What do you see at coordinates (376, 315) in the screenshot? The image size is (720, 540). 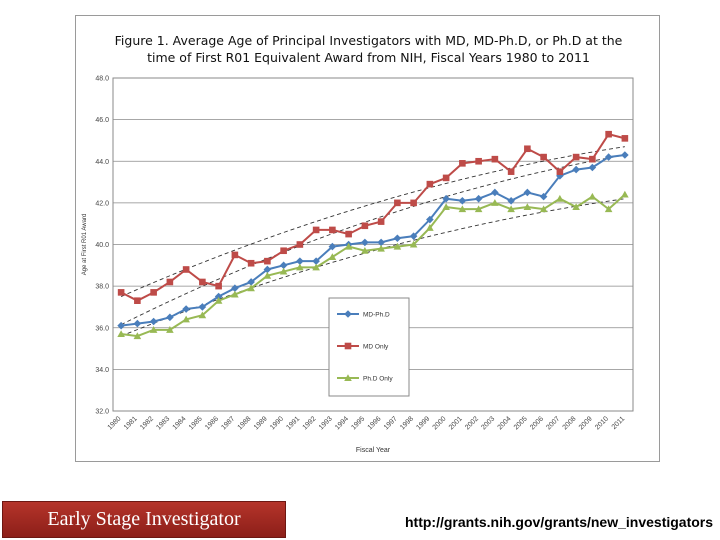 I see `legend-label: MD-Ph.D` at bounding box center [376, 315].